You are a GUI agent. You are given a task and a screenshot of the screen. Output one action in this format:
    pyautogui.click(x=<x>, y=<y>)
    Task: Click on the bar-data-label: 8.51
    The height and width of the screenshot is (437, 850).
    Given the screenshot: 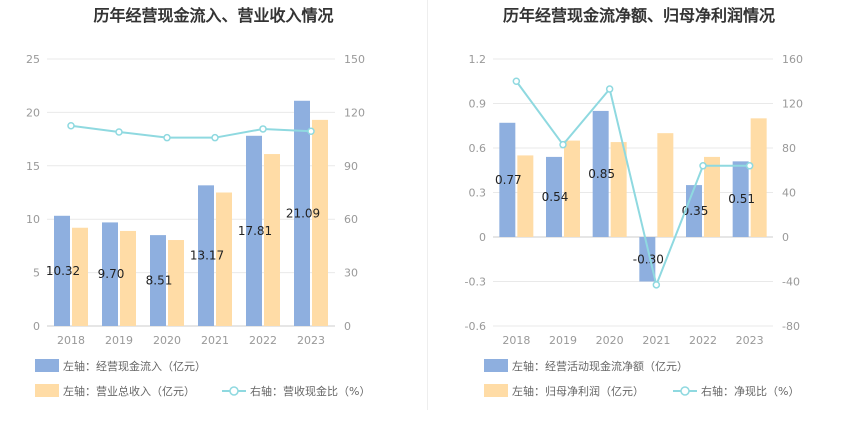 What is the action you would take?
    pyautogui.click(x=159, y=281)
    